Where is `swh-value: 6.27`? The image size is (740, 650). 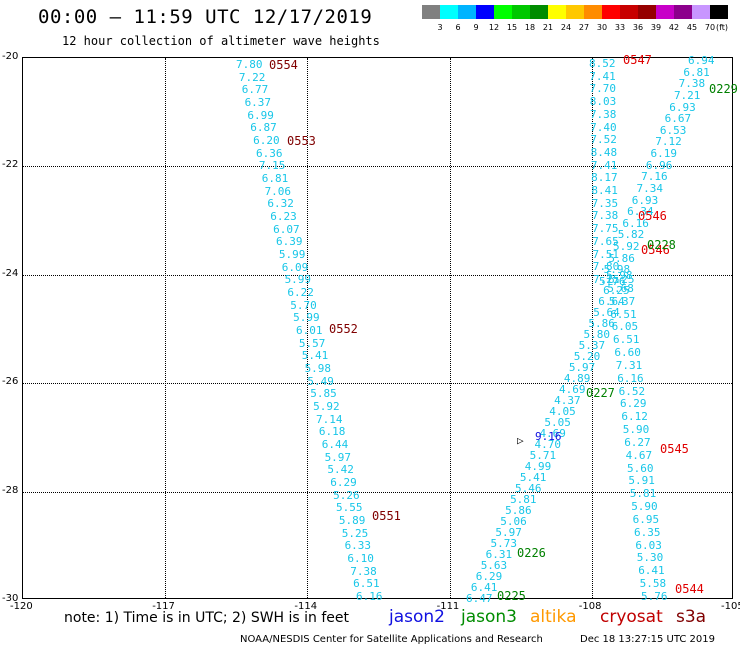
swh-value: 6.27 is located at coordinates (637, 442).